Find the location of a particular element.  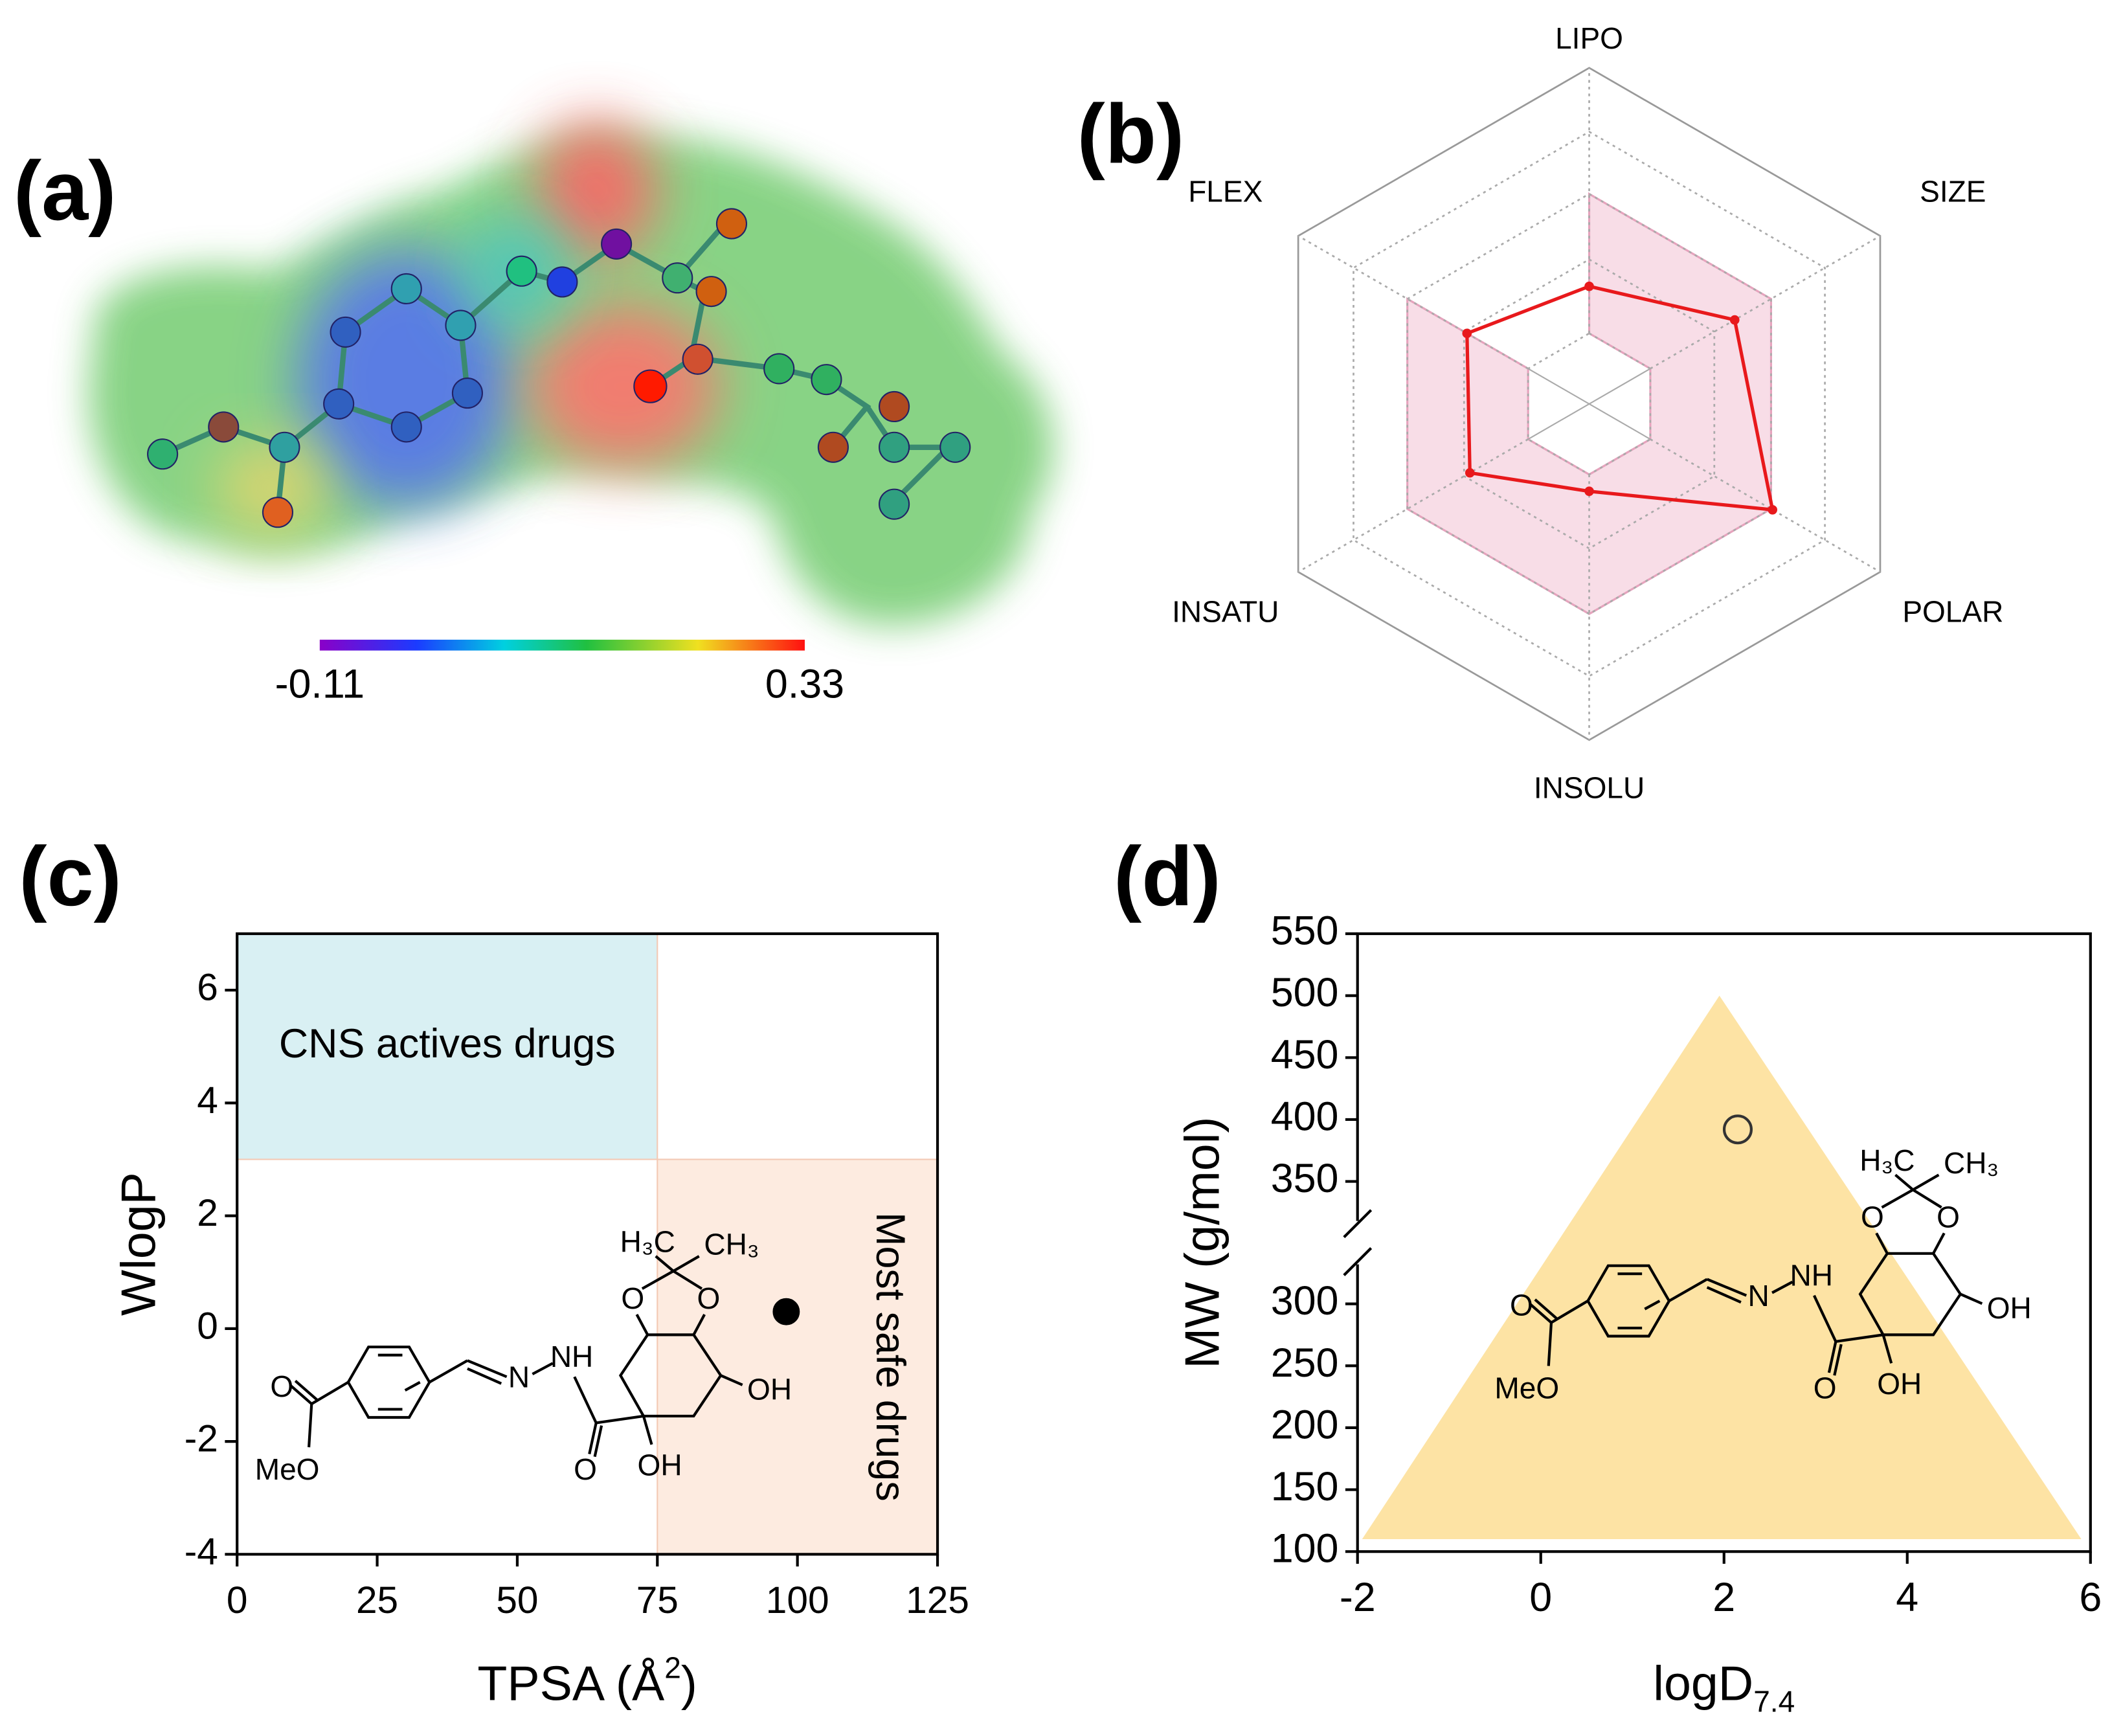

grid-ring is located at coordinates (1589, 404).